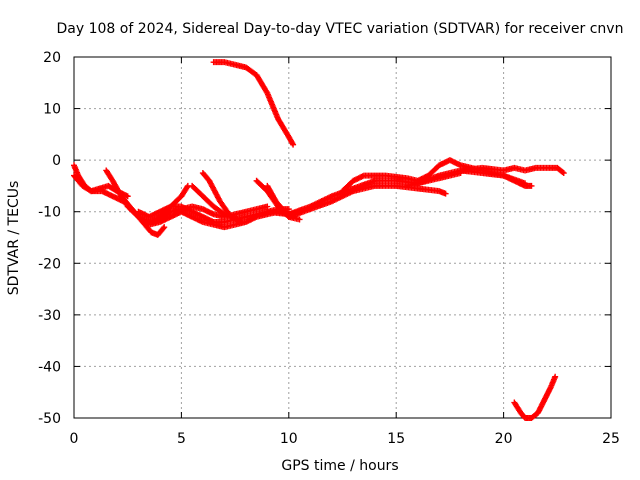  What do you see at coordinates (396, 439) in the screenshot?
I see `x-tick-label: 15` at bounding box center [396, 439].